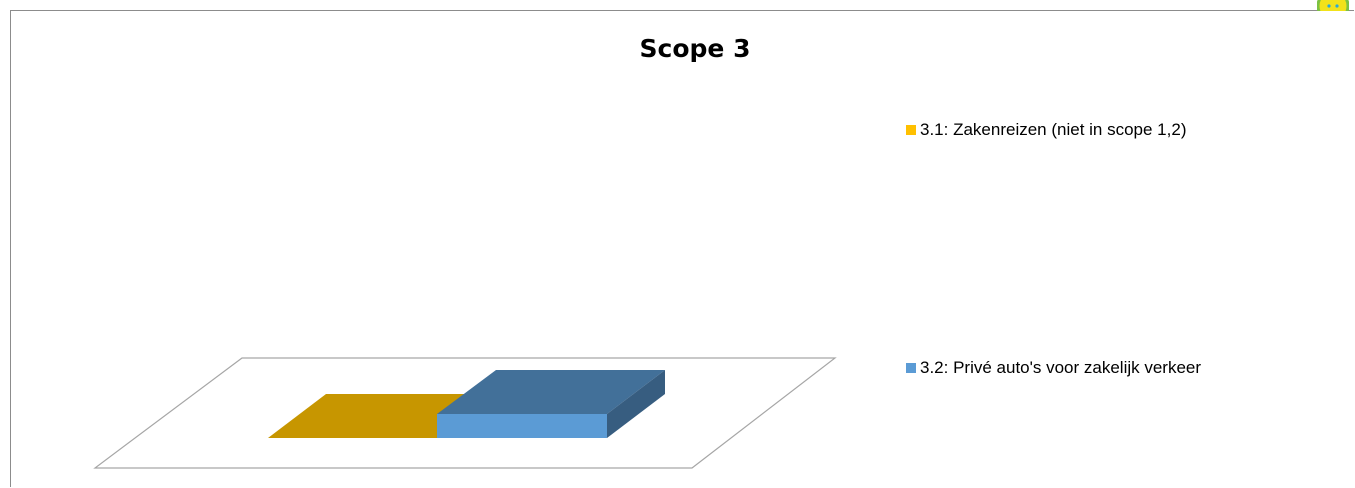 This screenshot has height=488, width=1355. I want to click on bar-group, so click(466, 404).